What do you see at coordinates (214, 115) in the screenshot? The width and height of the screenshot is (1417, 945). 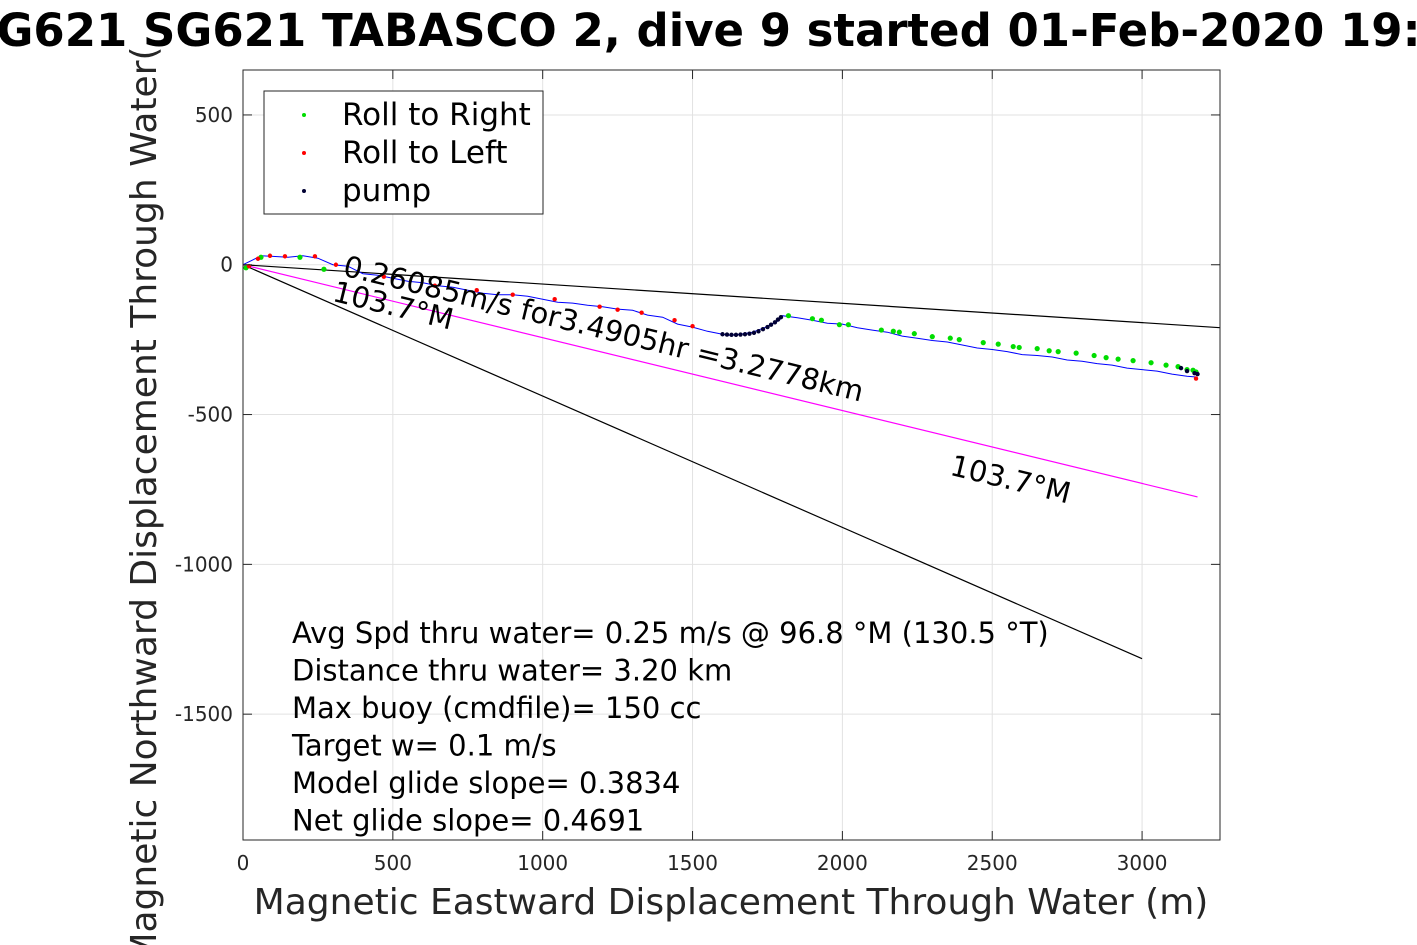 I see `y-tick-label: 500` at bounding box center [214, 115].